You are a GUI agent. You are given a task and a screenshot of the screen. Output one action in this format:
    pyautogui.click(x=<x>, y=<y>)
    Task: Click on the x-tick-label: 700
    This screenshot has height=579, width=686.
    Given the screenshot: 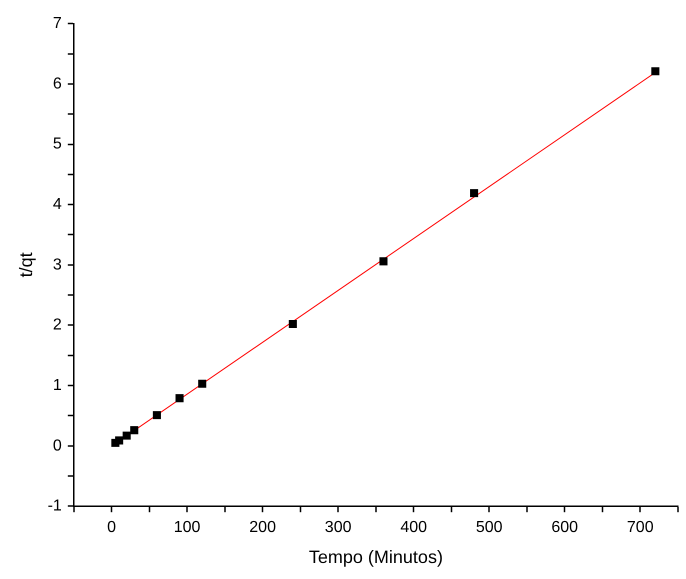 What is the action you would take?
    pyautogui.click(x=640, y=527)
    